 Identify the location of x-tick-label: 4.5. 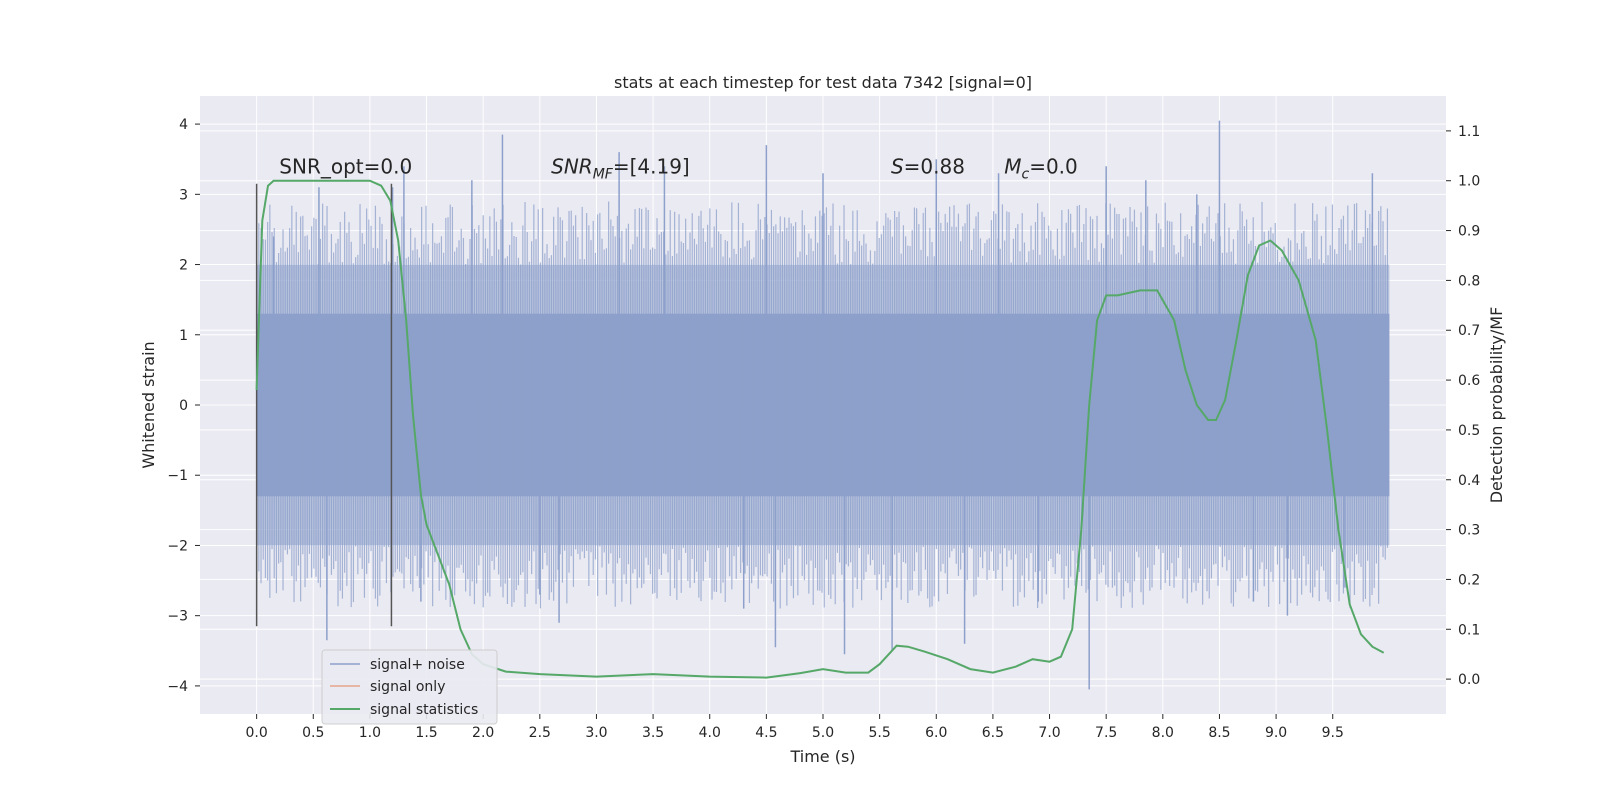
(766, 733).